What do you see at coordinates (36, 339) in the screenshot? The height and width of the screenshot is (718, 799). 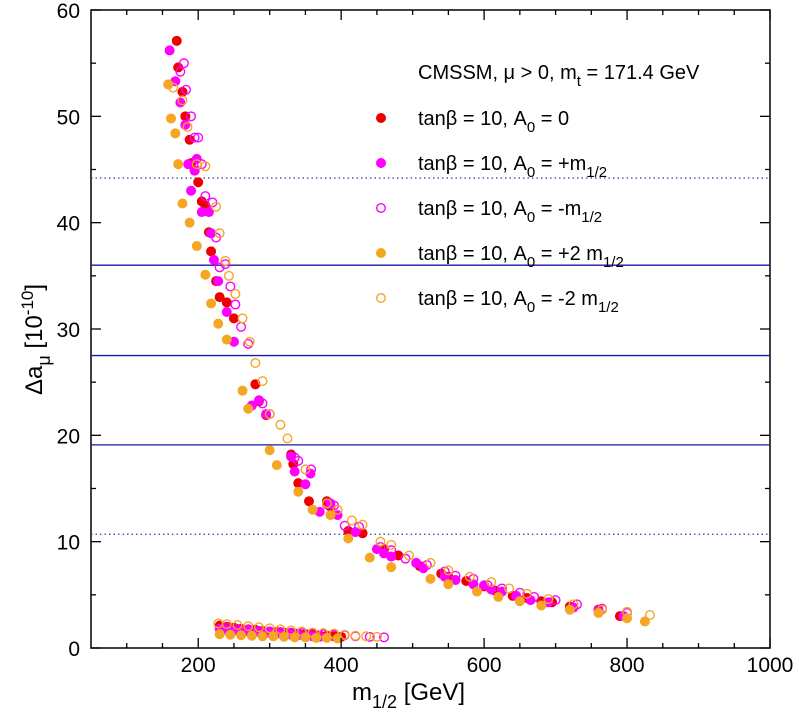 I see `y-axis-label: Δaμ [10-10]` at bounding box center [36, 339].